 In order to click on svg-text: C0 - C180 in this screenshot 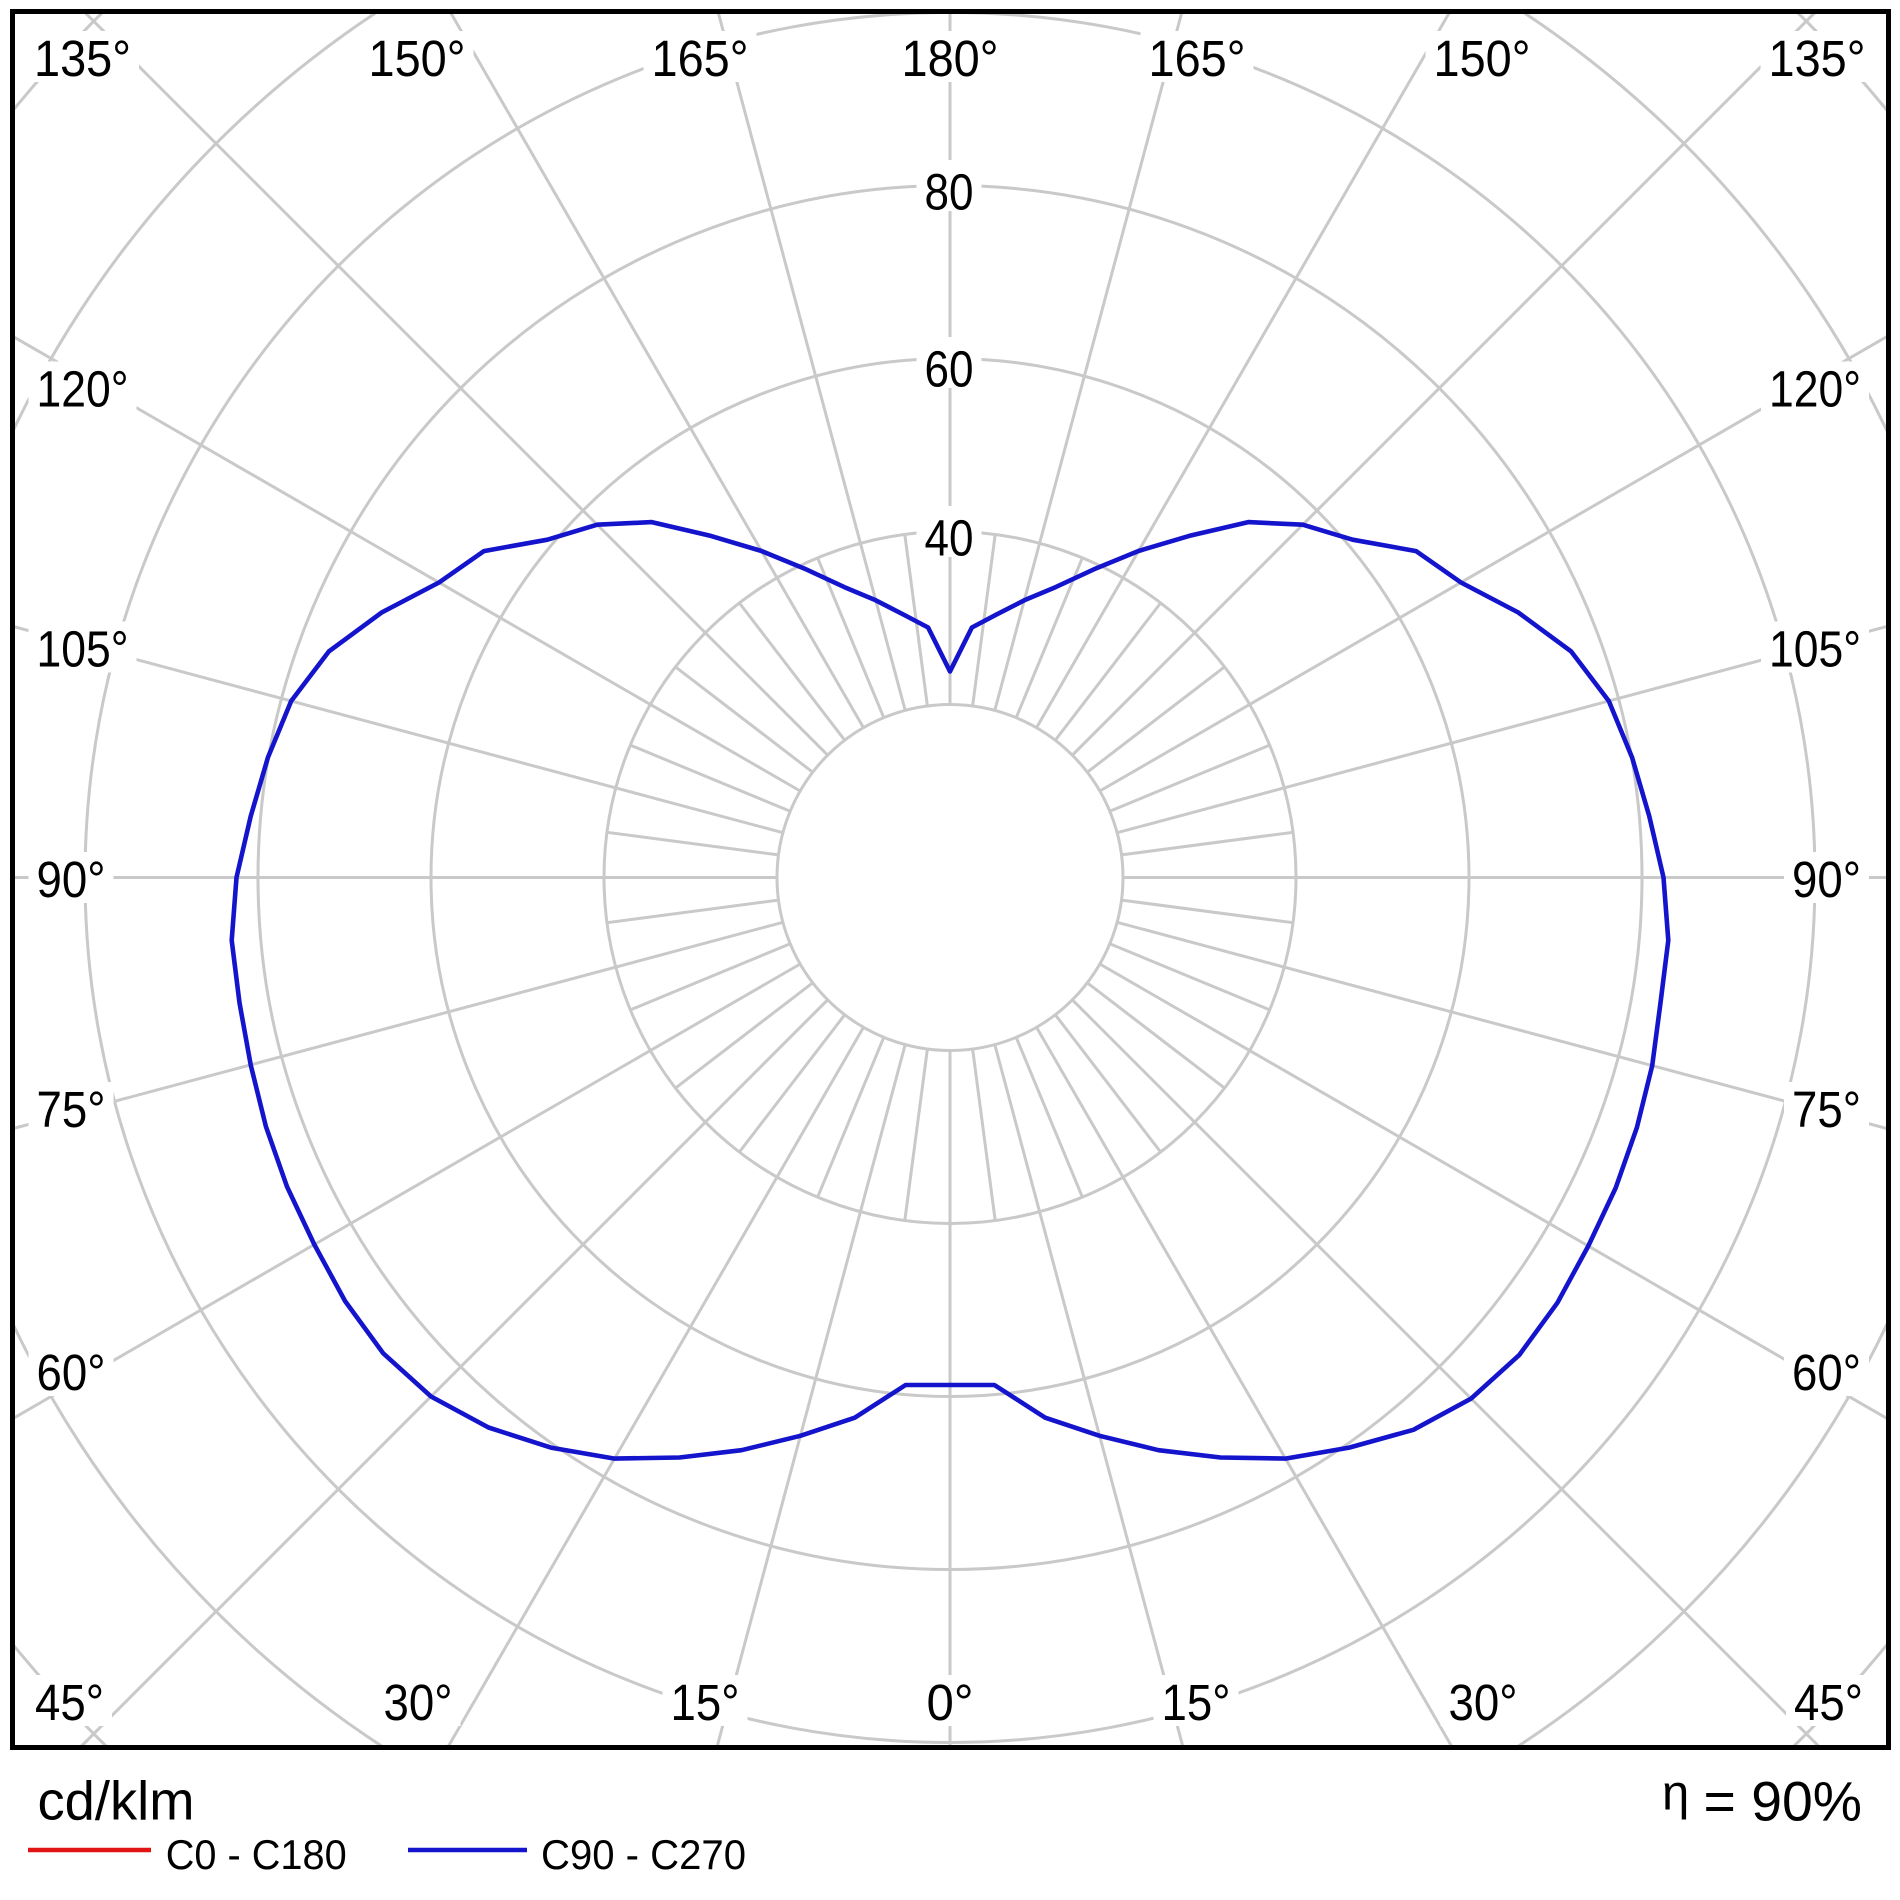, I will do `click(256, 1854)`.